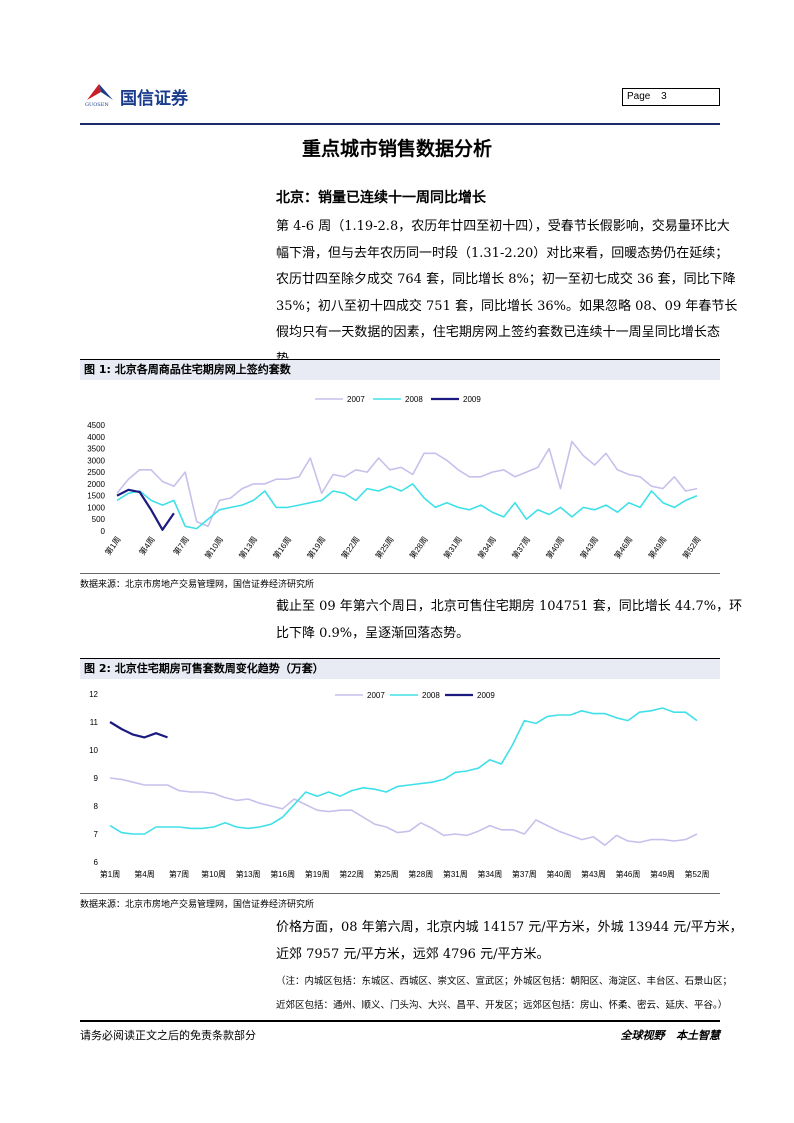 The width and height of the screenshot is (794, 1123). Describe the element at coordinates (103, 531) in the screenshot. I see `y-tick-label: 0` at that location.